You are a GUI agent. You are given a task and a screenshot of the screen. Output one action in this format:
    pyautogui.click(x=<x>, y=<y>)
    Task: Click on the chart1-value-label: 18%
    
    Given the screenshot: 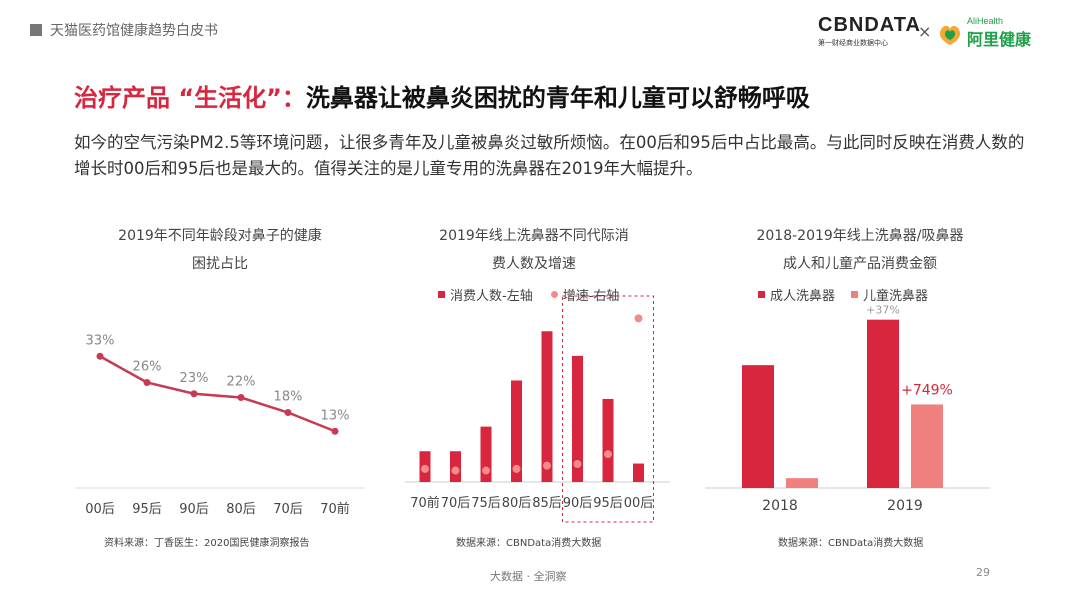 What is the action you would take?
    pyautogui.click(x=288, y=397)
    